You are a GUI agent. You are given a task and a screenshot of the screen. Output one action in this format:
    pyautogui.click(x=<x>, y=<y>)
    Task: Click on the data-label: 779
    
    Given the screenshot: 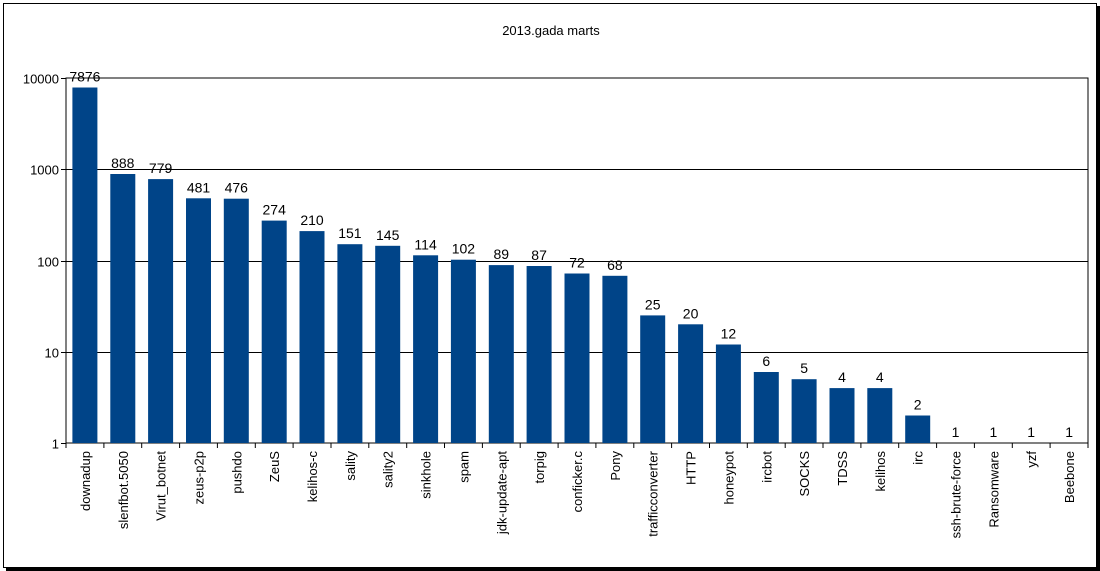 What is the action you would take?
    pyautogui.click(x=161, y=168)
    